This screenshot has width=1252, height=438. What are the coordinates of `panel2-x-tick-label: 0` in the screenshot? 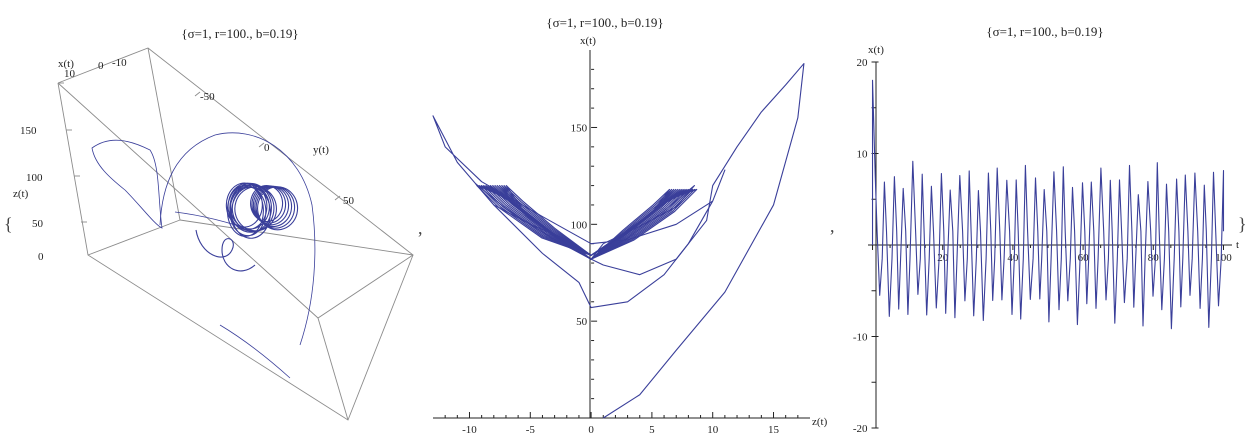 It's located at (591, 430).